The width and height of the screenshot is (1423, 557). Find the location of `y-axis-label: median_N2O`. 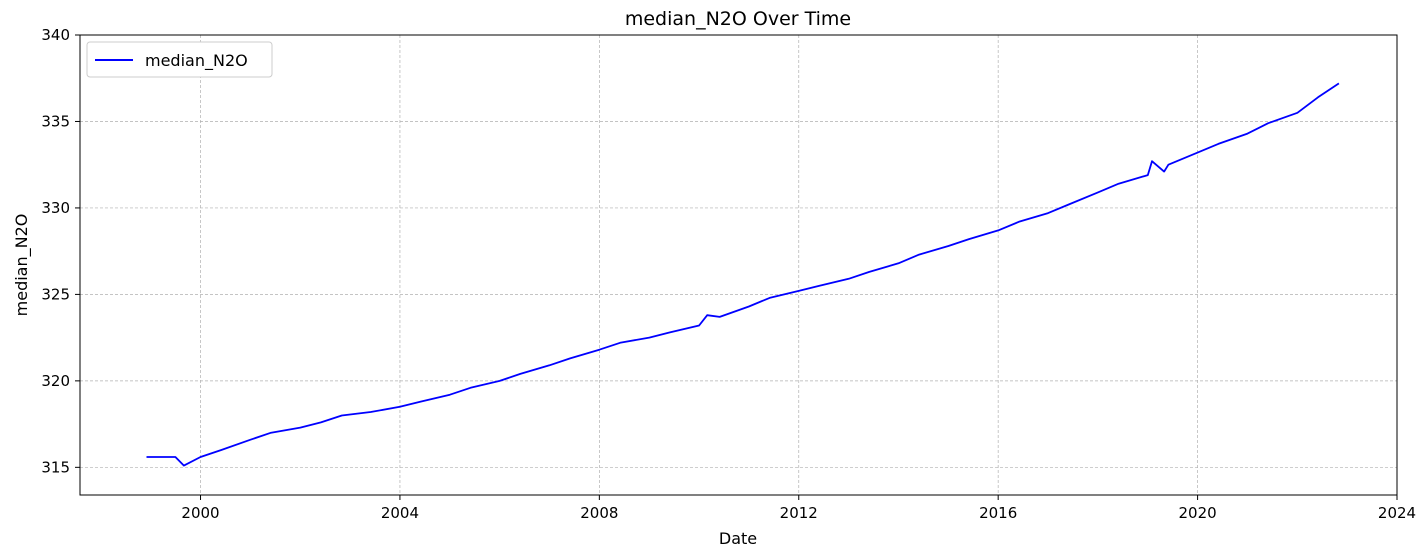

y-axis-label: median_N2O is located at coordinates (22, 265).